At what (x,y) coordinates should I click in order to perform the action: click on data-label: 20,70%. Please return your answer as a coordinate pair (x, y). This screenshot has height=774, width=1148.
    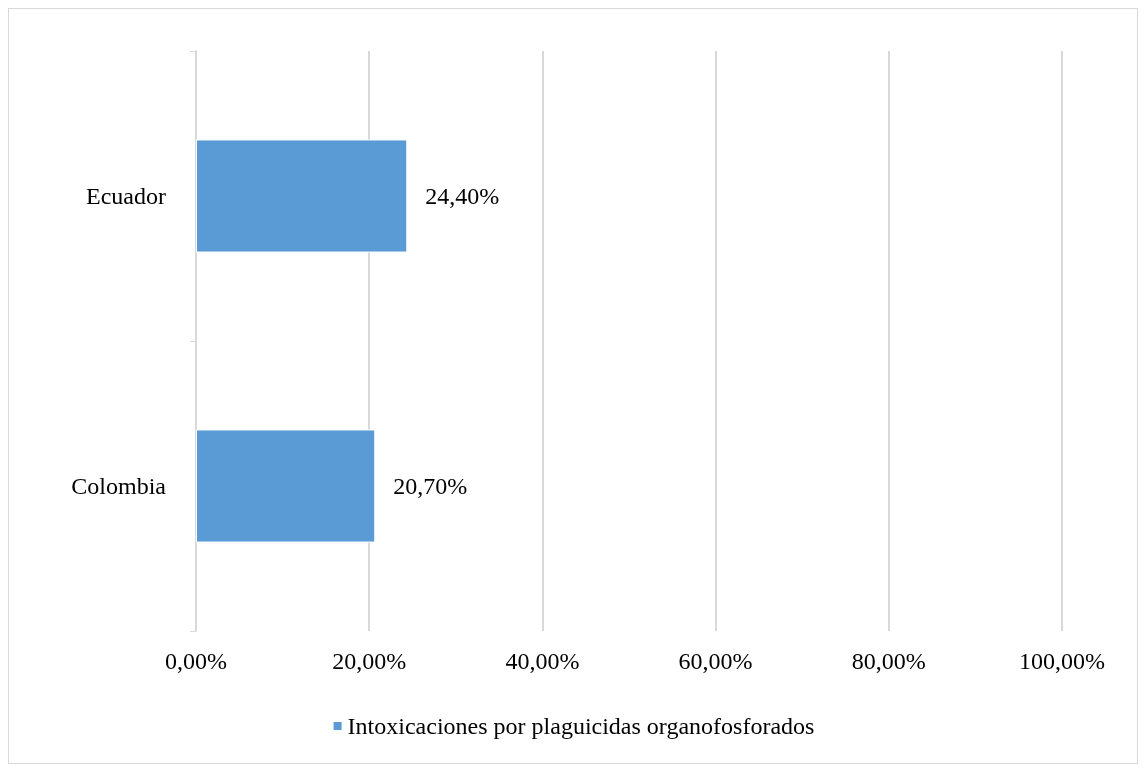
    Looking at the image, I should click on (430, 486).